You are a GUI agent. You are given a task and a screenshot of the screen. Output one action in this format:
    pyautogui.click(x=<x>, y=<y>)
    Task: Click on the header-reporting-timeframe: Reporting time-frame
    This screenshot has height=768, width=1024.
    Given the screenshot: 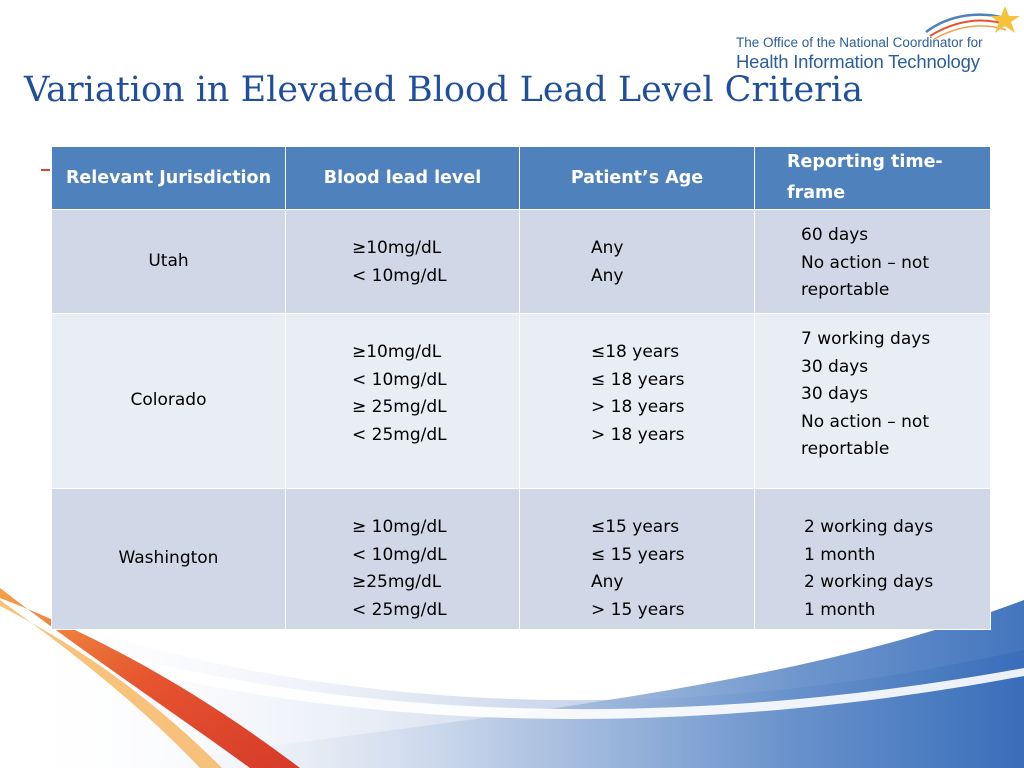 What is the action you would take?
    pyautogui.click(x=872, y=178)
    